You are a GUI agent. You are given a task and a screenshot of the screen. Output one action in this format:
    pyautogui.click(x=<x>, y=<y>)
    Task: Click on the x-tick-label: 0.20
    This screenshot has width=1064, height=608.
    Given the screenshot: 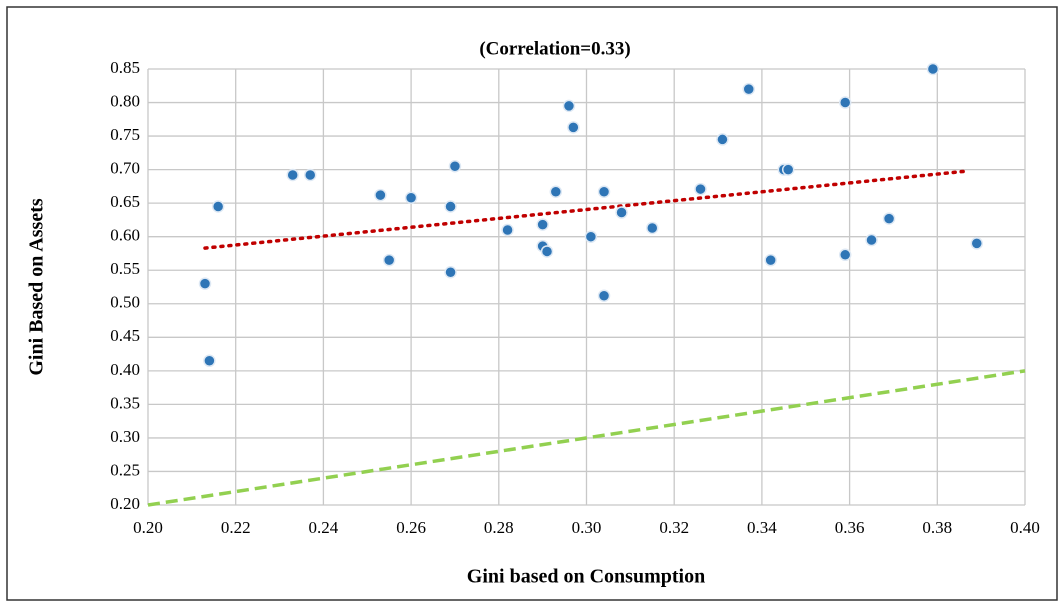 What is the action you would take?
    pyautogui.click(x=148, y=527)
    